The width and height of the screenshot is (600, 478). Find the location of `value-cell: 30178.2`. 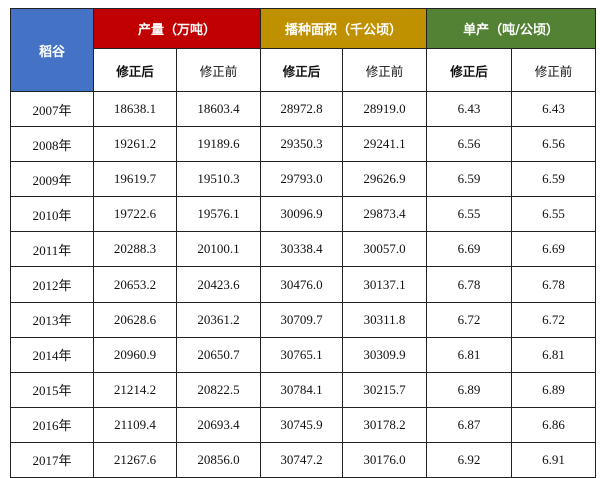

value-cell: 30178.2 is located at coordinates (385, 424).